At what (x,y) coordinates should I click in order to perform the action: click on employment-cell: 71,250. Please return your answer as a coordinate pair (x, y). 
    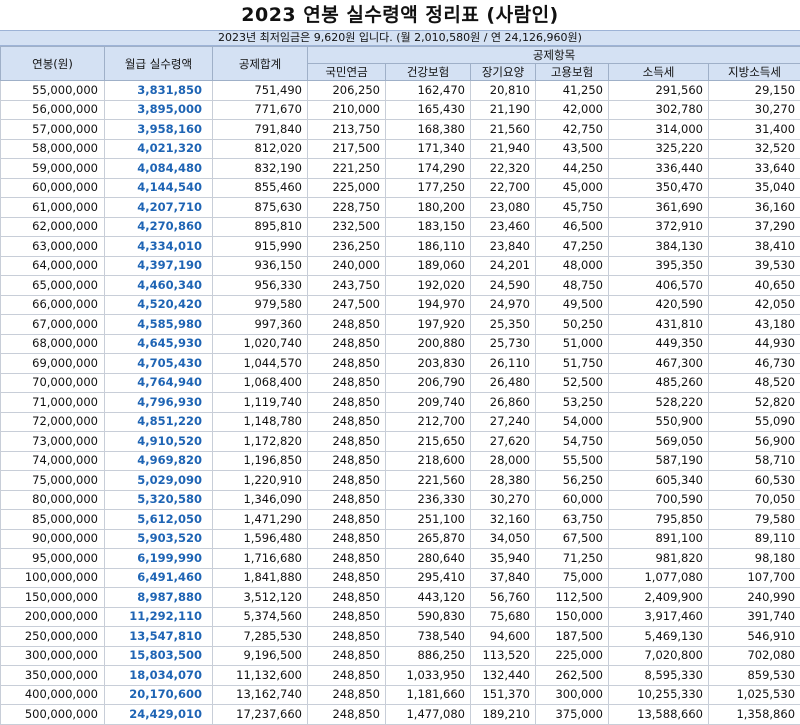
    Looking at the image, I should click on (572, 559).